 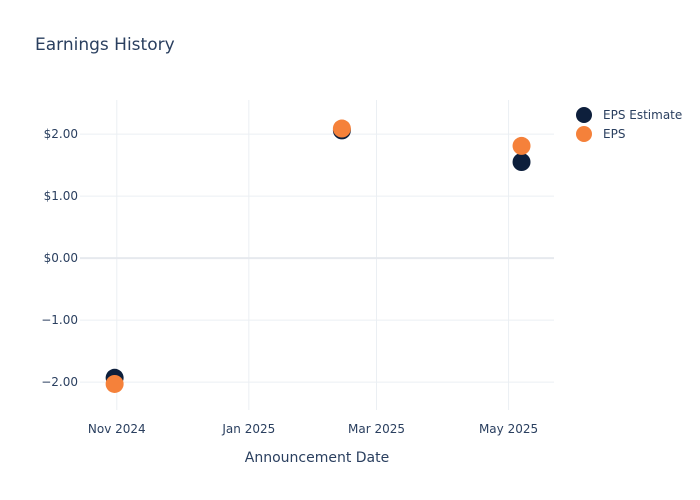 What do you see at coordinates (614, 134) in the screenshot?
I see `legend-label: EPS` at bounding box center [614, 134].